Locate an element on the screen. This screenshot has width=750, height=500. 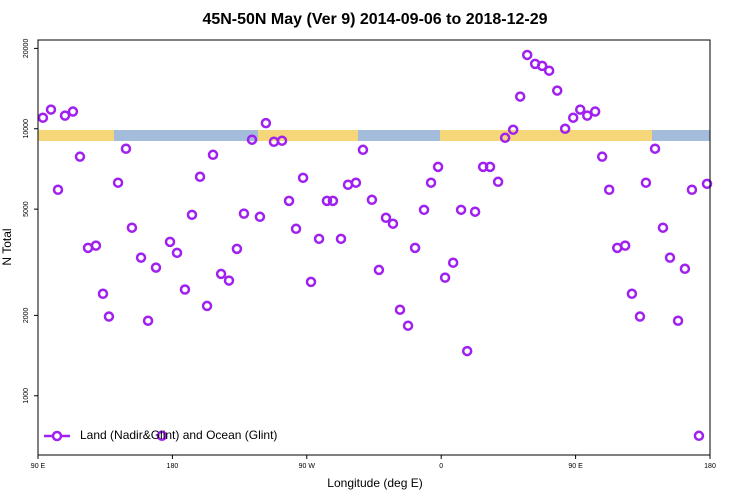
legend-marker is located at coordinates (57, 436).